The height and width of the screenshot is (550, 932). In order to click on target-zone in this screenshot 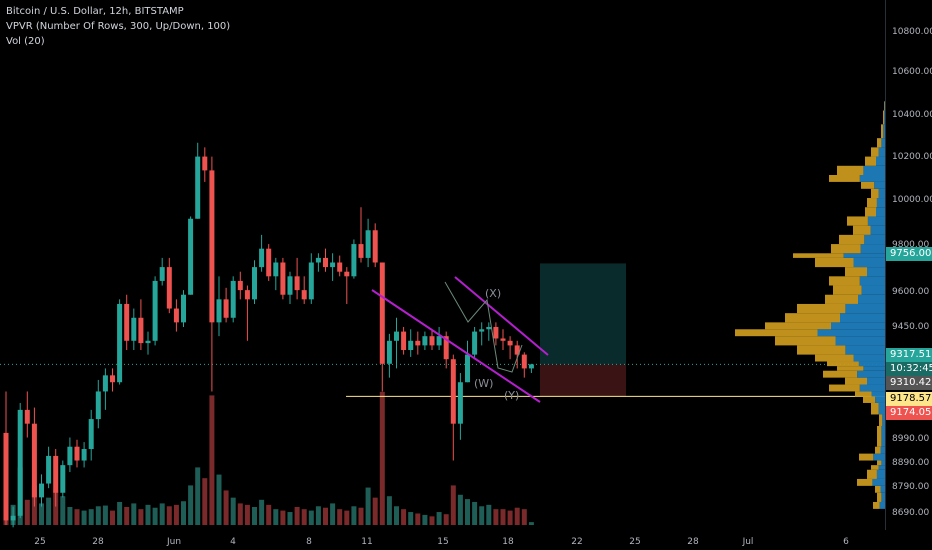, I will do `click(583, 314)`.